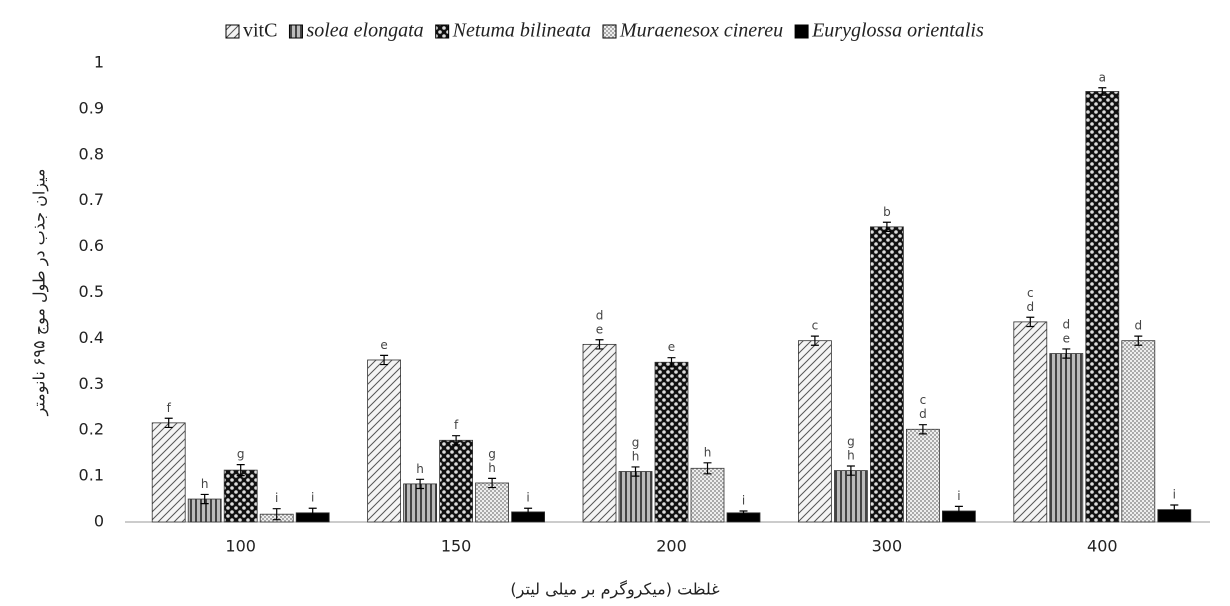  What do you see at coordinates (91, 291) in the screenshot?
I see `y-tick-label: 0.5` at bounding box center [91, 291].